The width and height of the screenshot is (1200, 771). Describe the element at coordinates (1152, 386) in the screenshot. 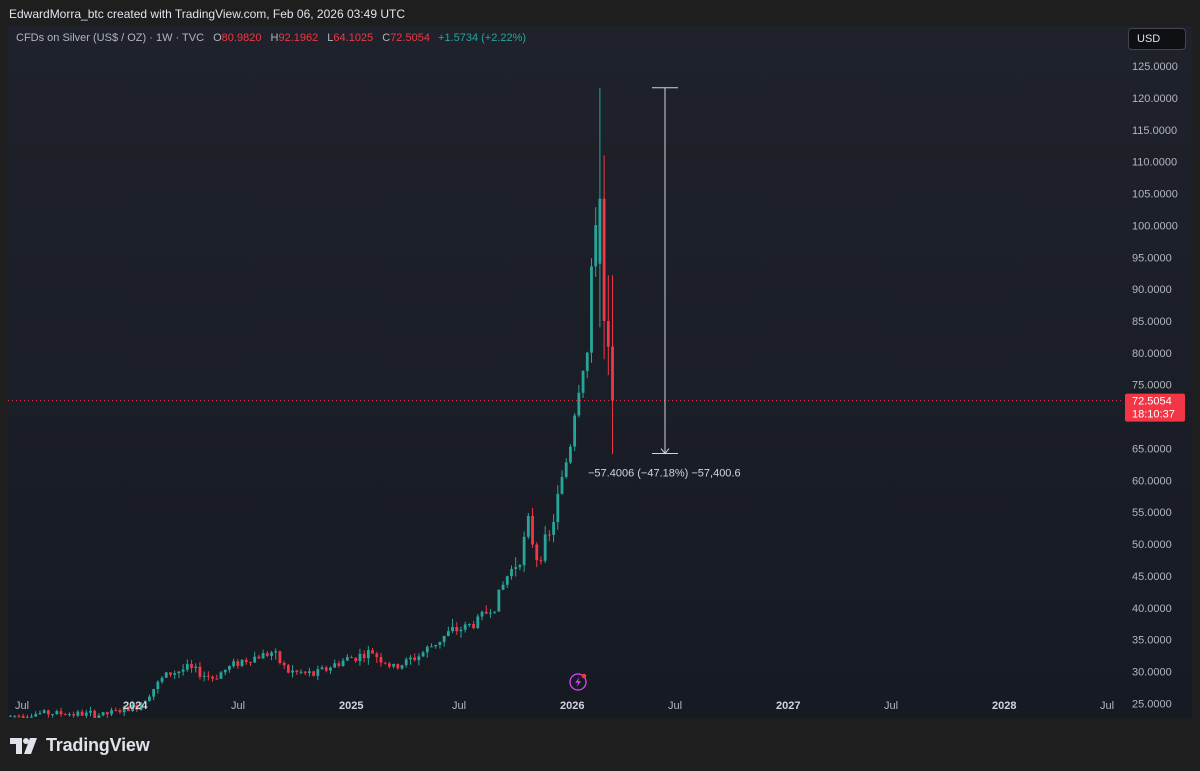

I see `price-tick-label: 75.0000` at that location.